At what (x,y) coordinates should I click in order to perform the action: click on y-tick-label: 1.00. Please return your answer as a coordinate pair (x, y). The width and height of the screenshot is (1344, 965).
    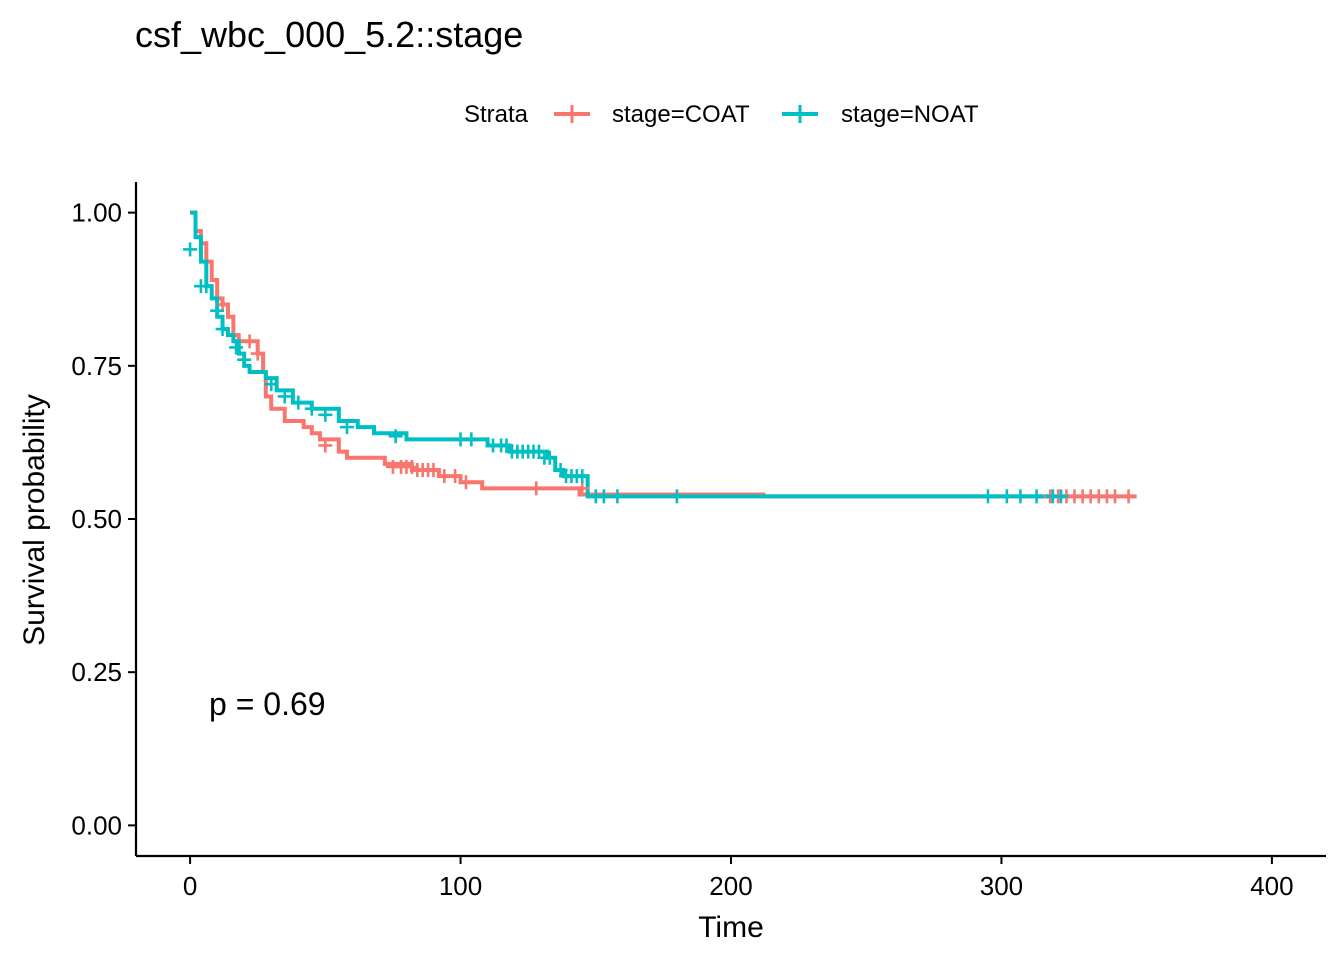
    Looking at the image, I should click on (96, 213).